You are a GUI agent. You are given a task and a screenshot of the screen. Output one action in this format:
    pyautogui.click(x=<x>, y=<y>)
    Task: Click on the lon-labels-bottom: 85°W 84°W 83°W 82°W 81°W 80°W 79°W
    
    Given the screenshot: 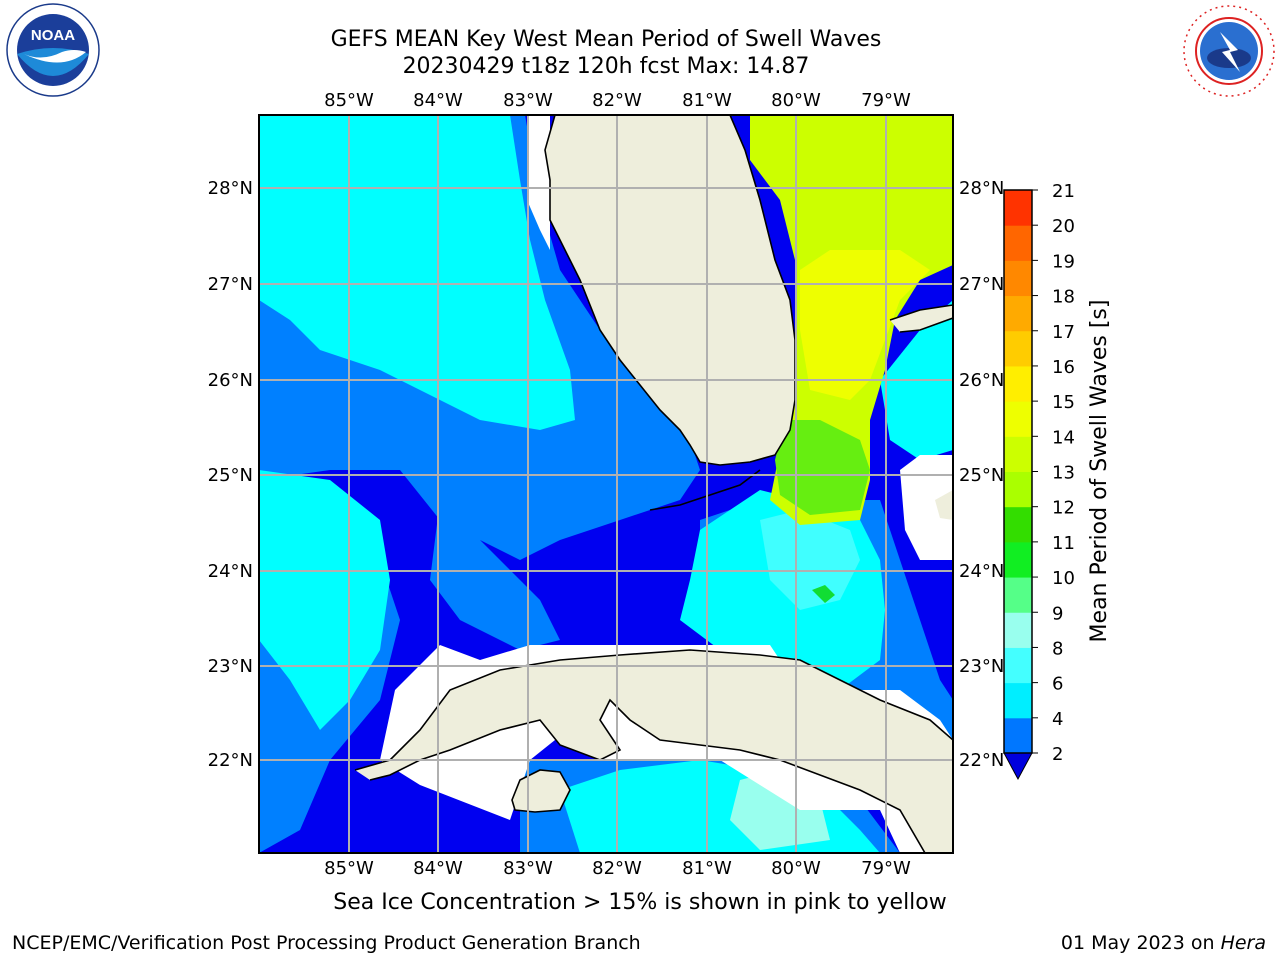 What is the action you would take?
    pyautogui.click(x=617, y=868)
    